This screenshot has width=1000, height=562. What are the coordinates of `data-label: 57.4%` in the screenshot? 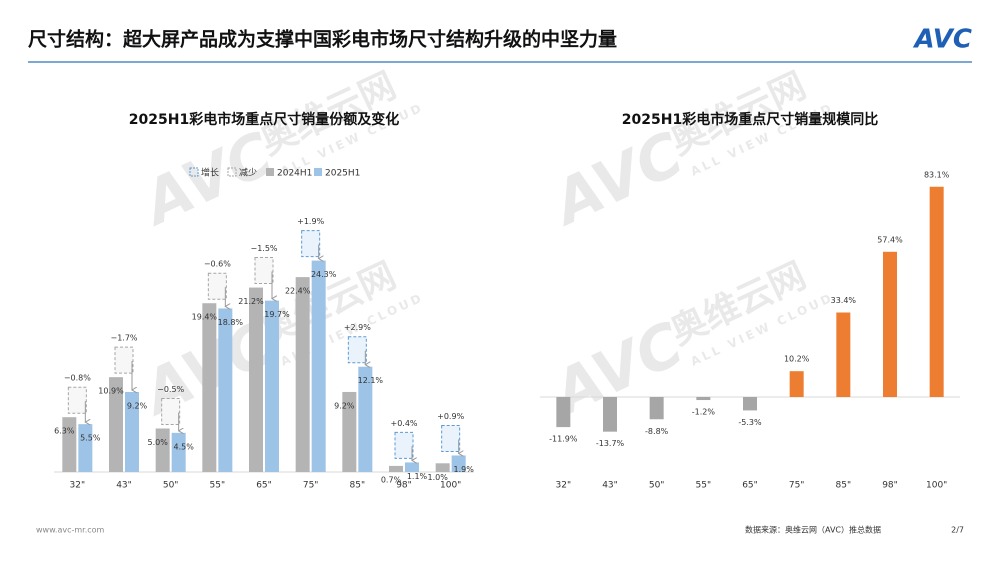 It's located at (890, 239).